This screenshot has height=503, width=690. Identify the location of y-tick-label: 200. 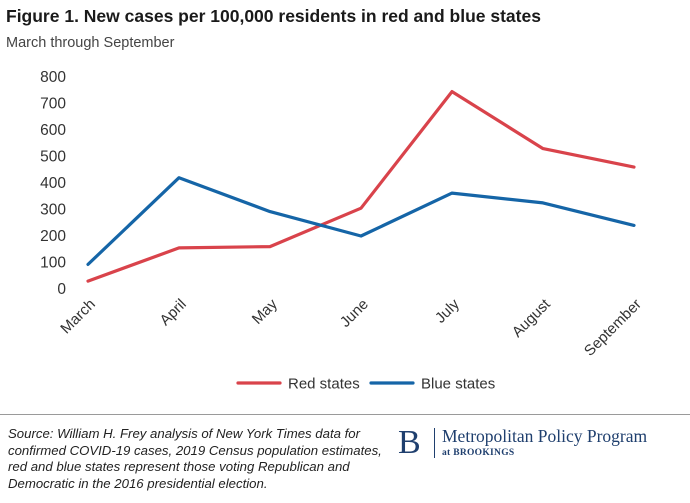
(53, 236).